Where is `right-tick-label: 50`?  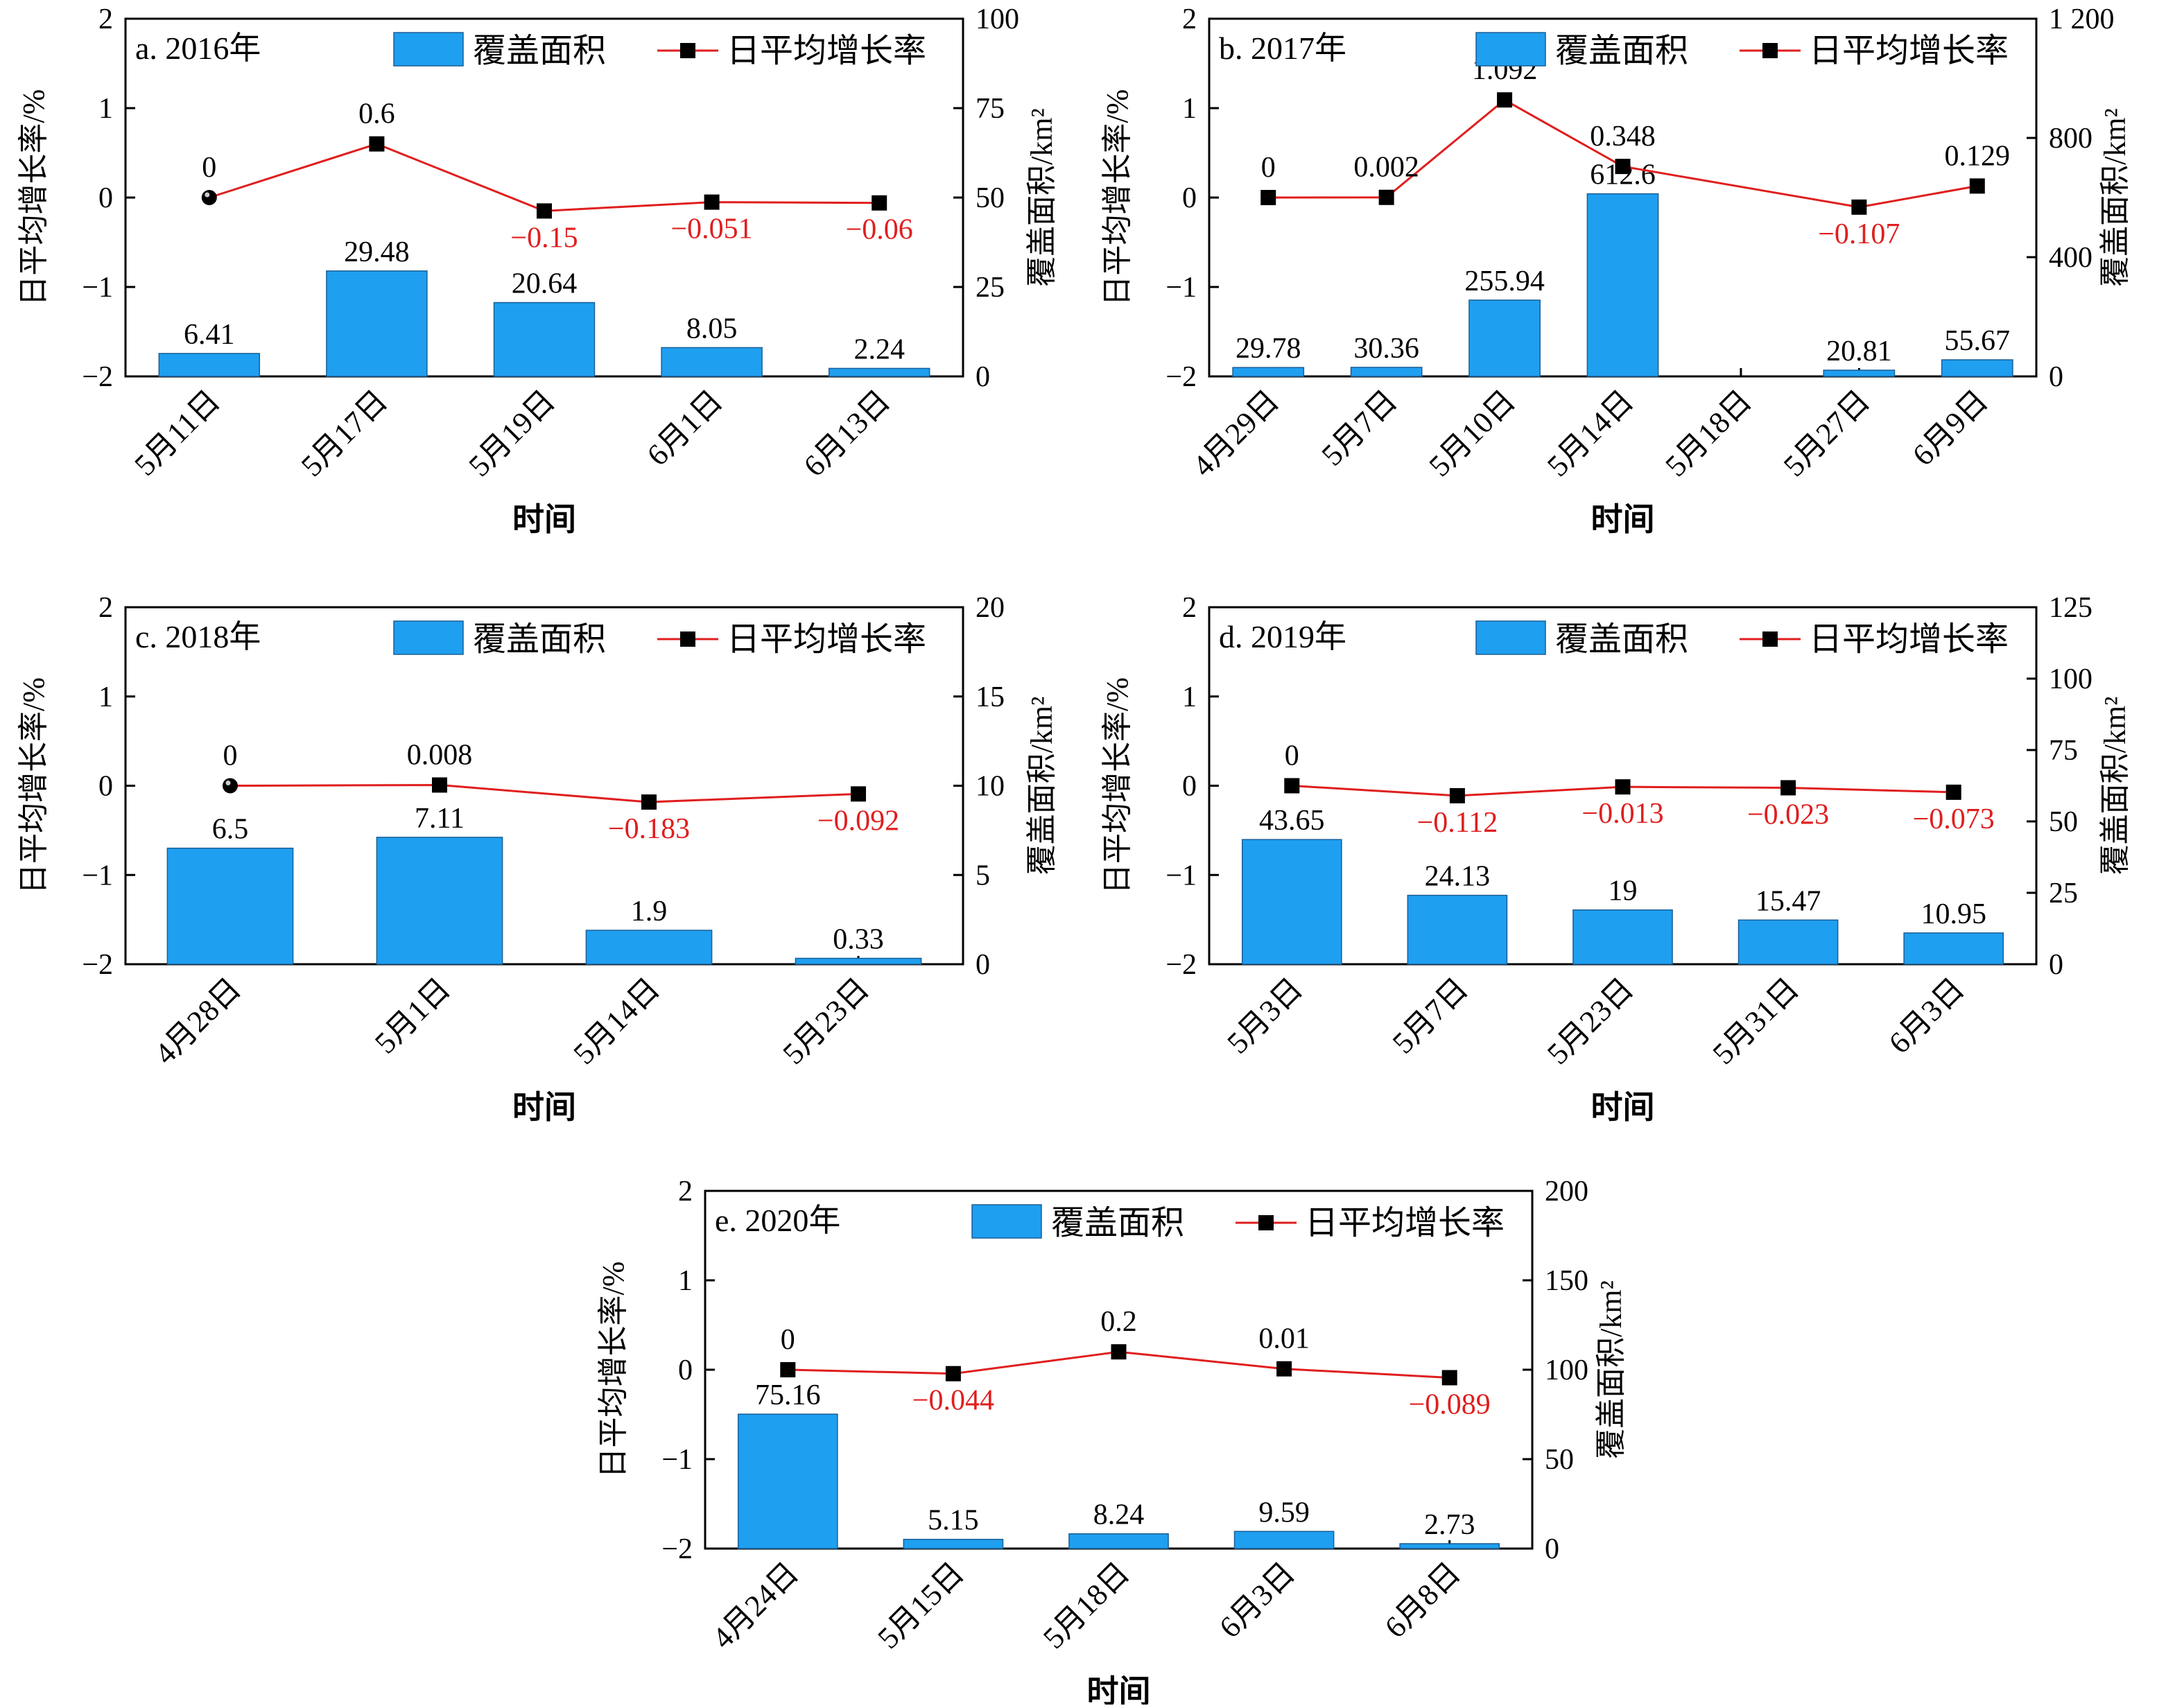 right-tick-label: 50 is located at coordinates (2063, 822).